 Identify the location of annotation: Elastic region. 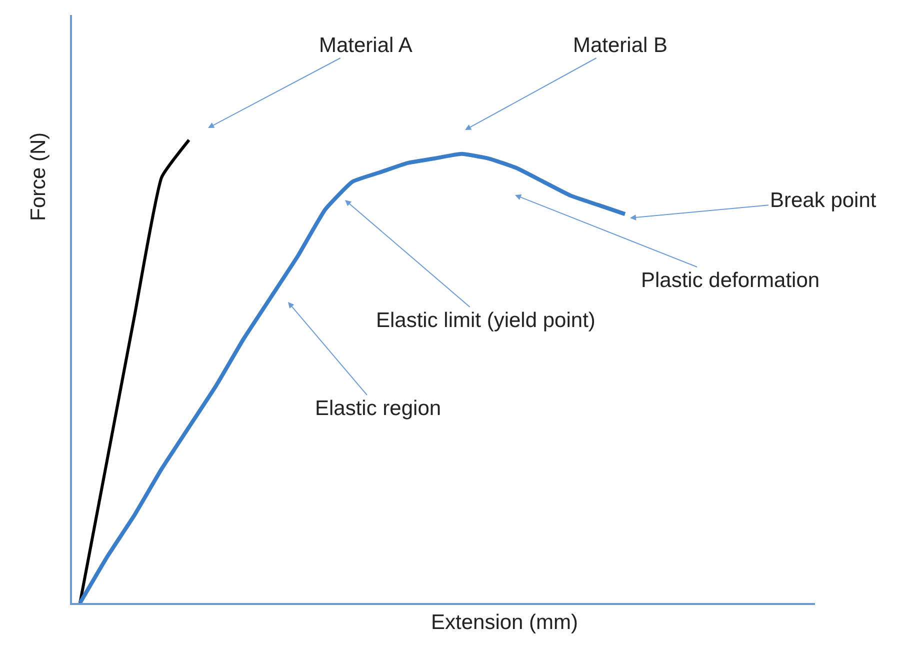
(378, 408).